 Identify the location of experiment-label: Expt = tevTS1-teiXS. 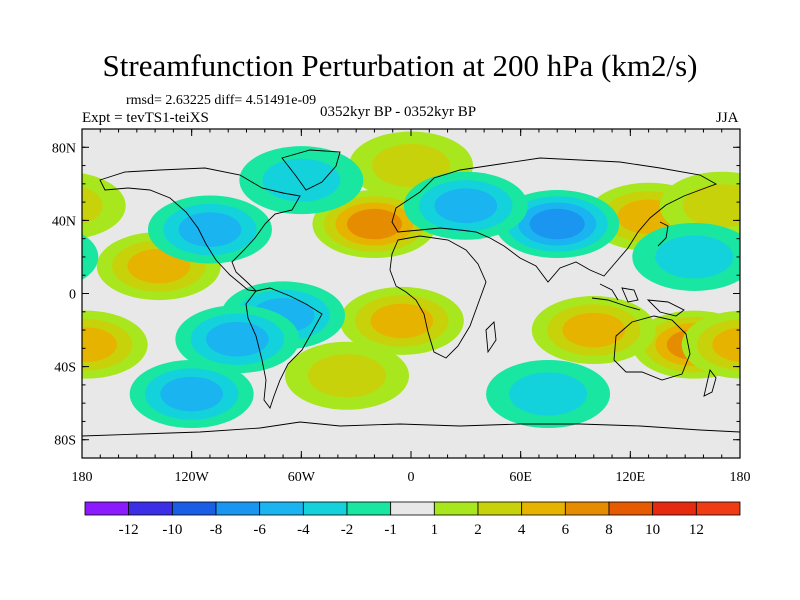
(145, 118).